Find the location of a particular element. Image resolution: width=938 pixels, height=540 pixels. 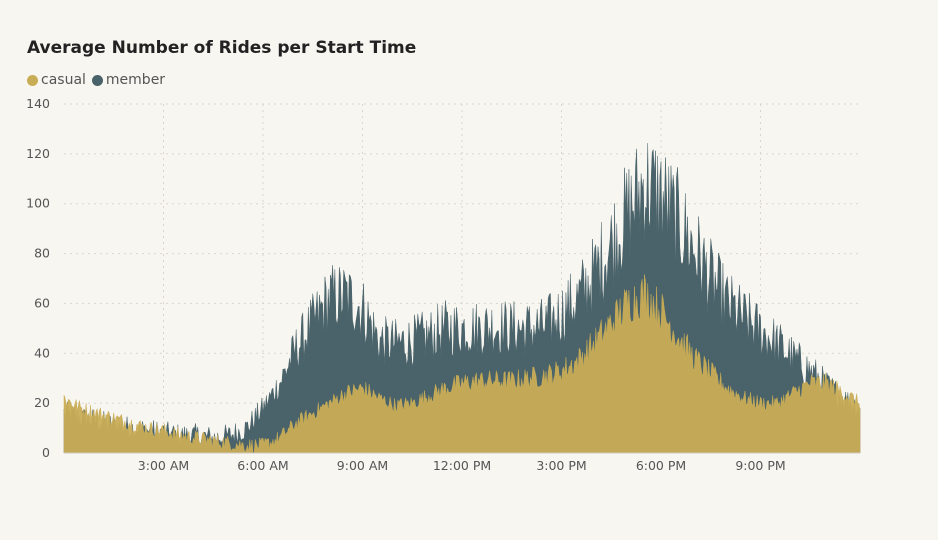

legend-label-casual: casual is located at coordinates (63, 80).